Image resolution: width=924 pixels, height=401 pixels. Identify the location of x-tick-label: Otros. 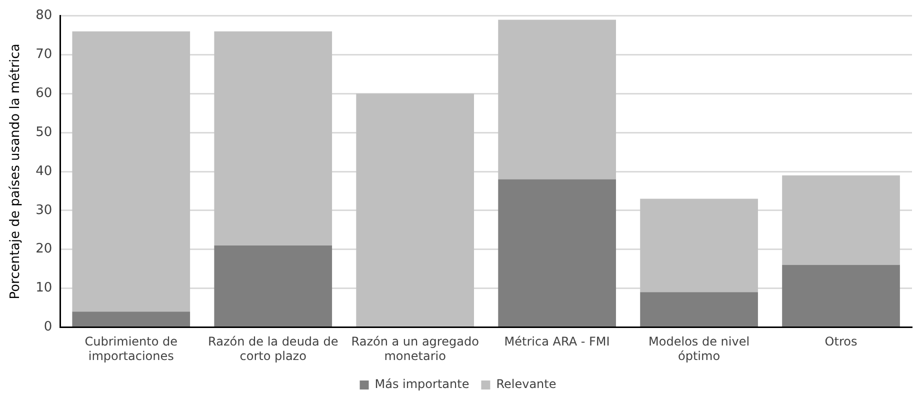
(841, 341).